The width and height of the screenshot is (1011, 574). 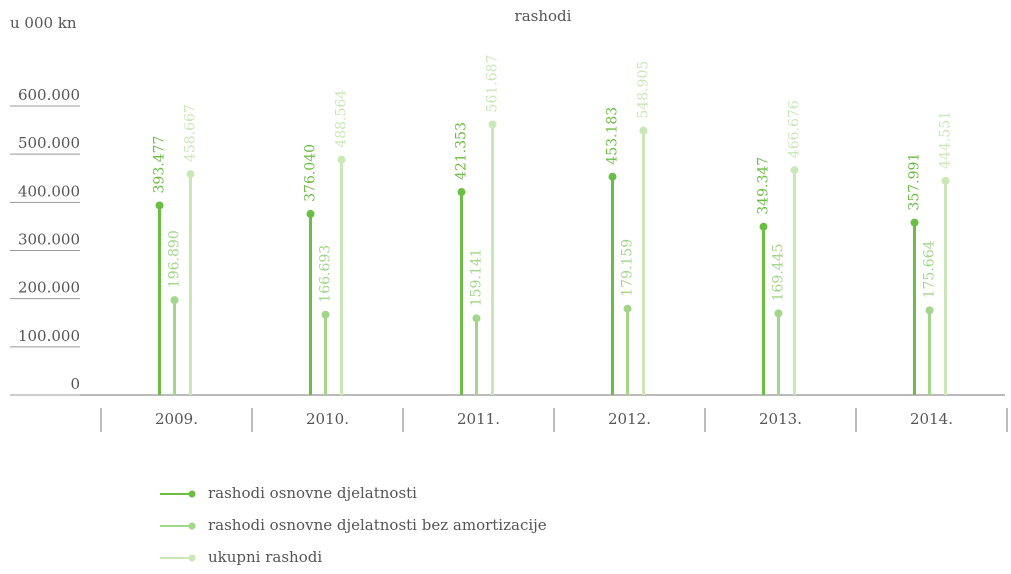 I want to click on value-label: 548.905, so click(x=644, y=90).